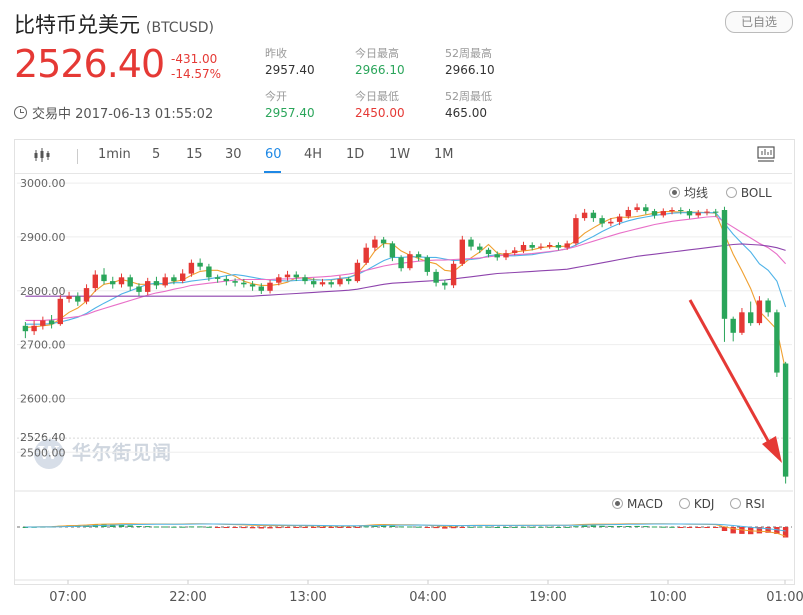 The width and height of the screenshot is (803, 615). I want to click on tab-interval-4h: 4H, so click(313, 154).